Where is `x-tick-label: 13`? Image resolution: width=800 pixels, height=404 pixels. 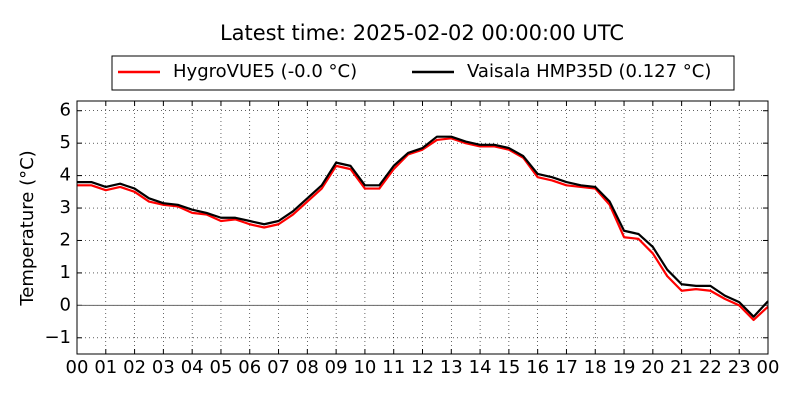
x-tick-label: 13 is located at coordinates (451, 367).